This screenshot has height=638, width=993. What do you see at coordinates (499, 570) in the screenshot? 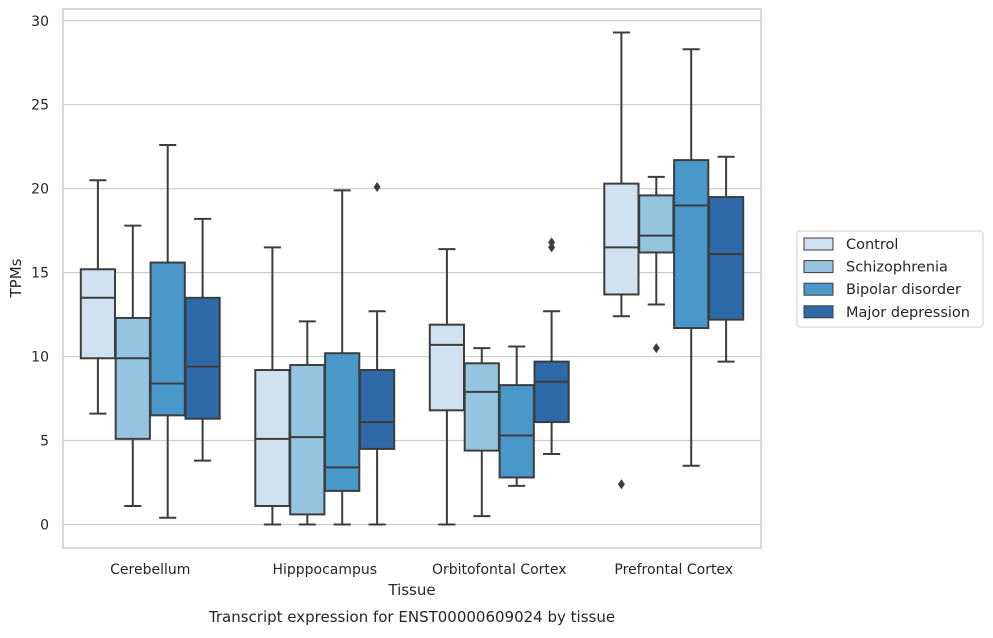
I see `x-tick-label: Orbitofontal Cortex` at bounding box center [499, 570].